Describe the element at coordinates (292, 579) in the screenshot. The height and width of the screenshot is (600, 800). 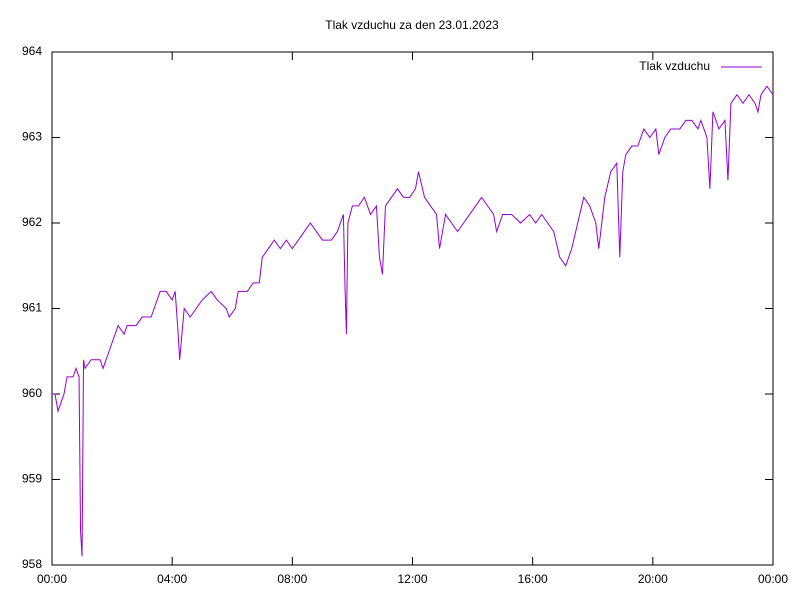
I see `x-tick-label: 08:00` at that location.